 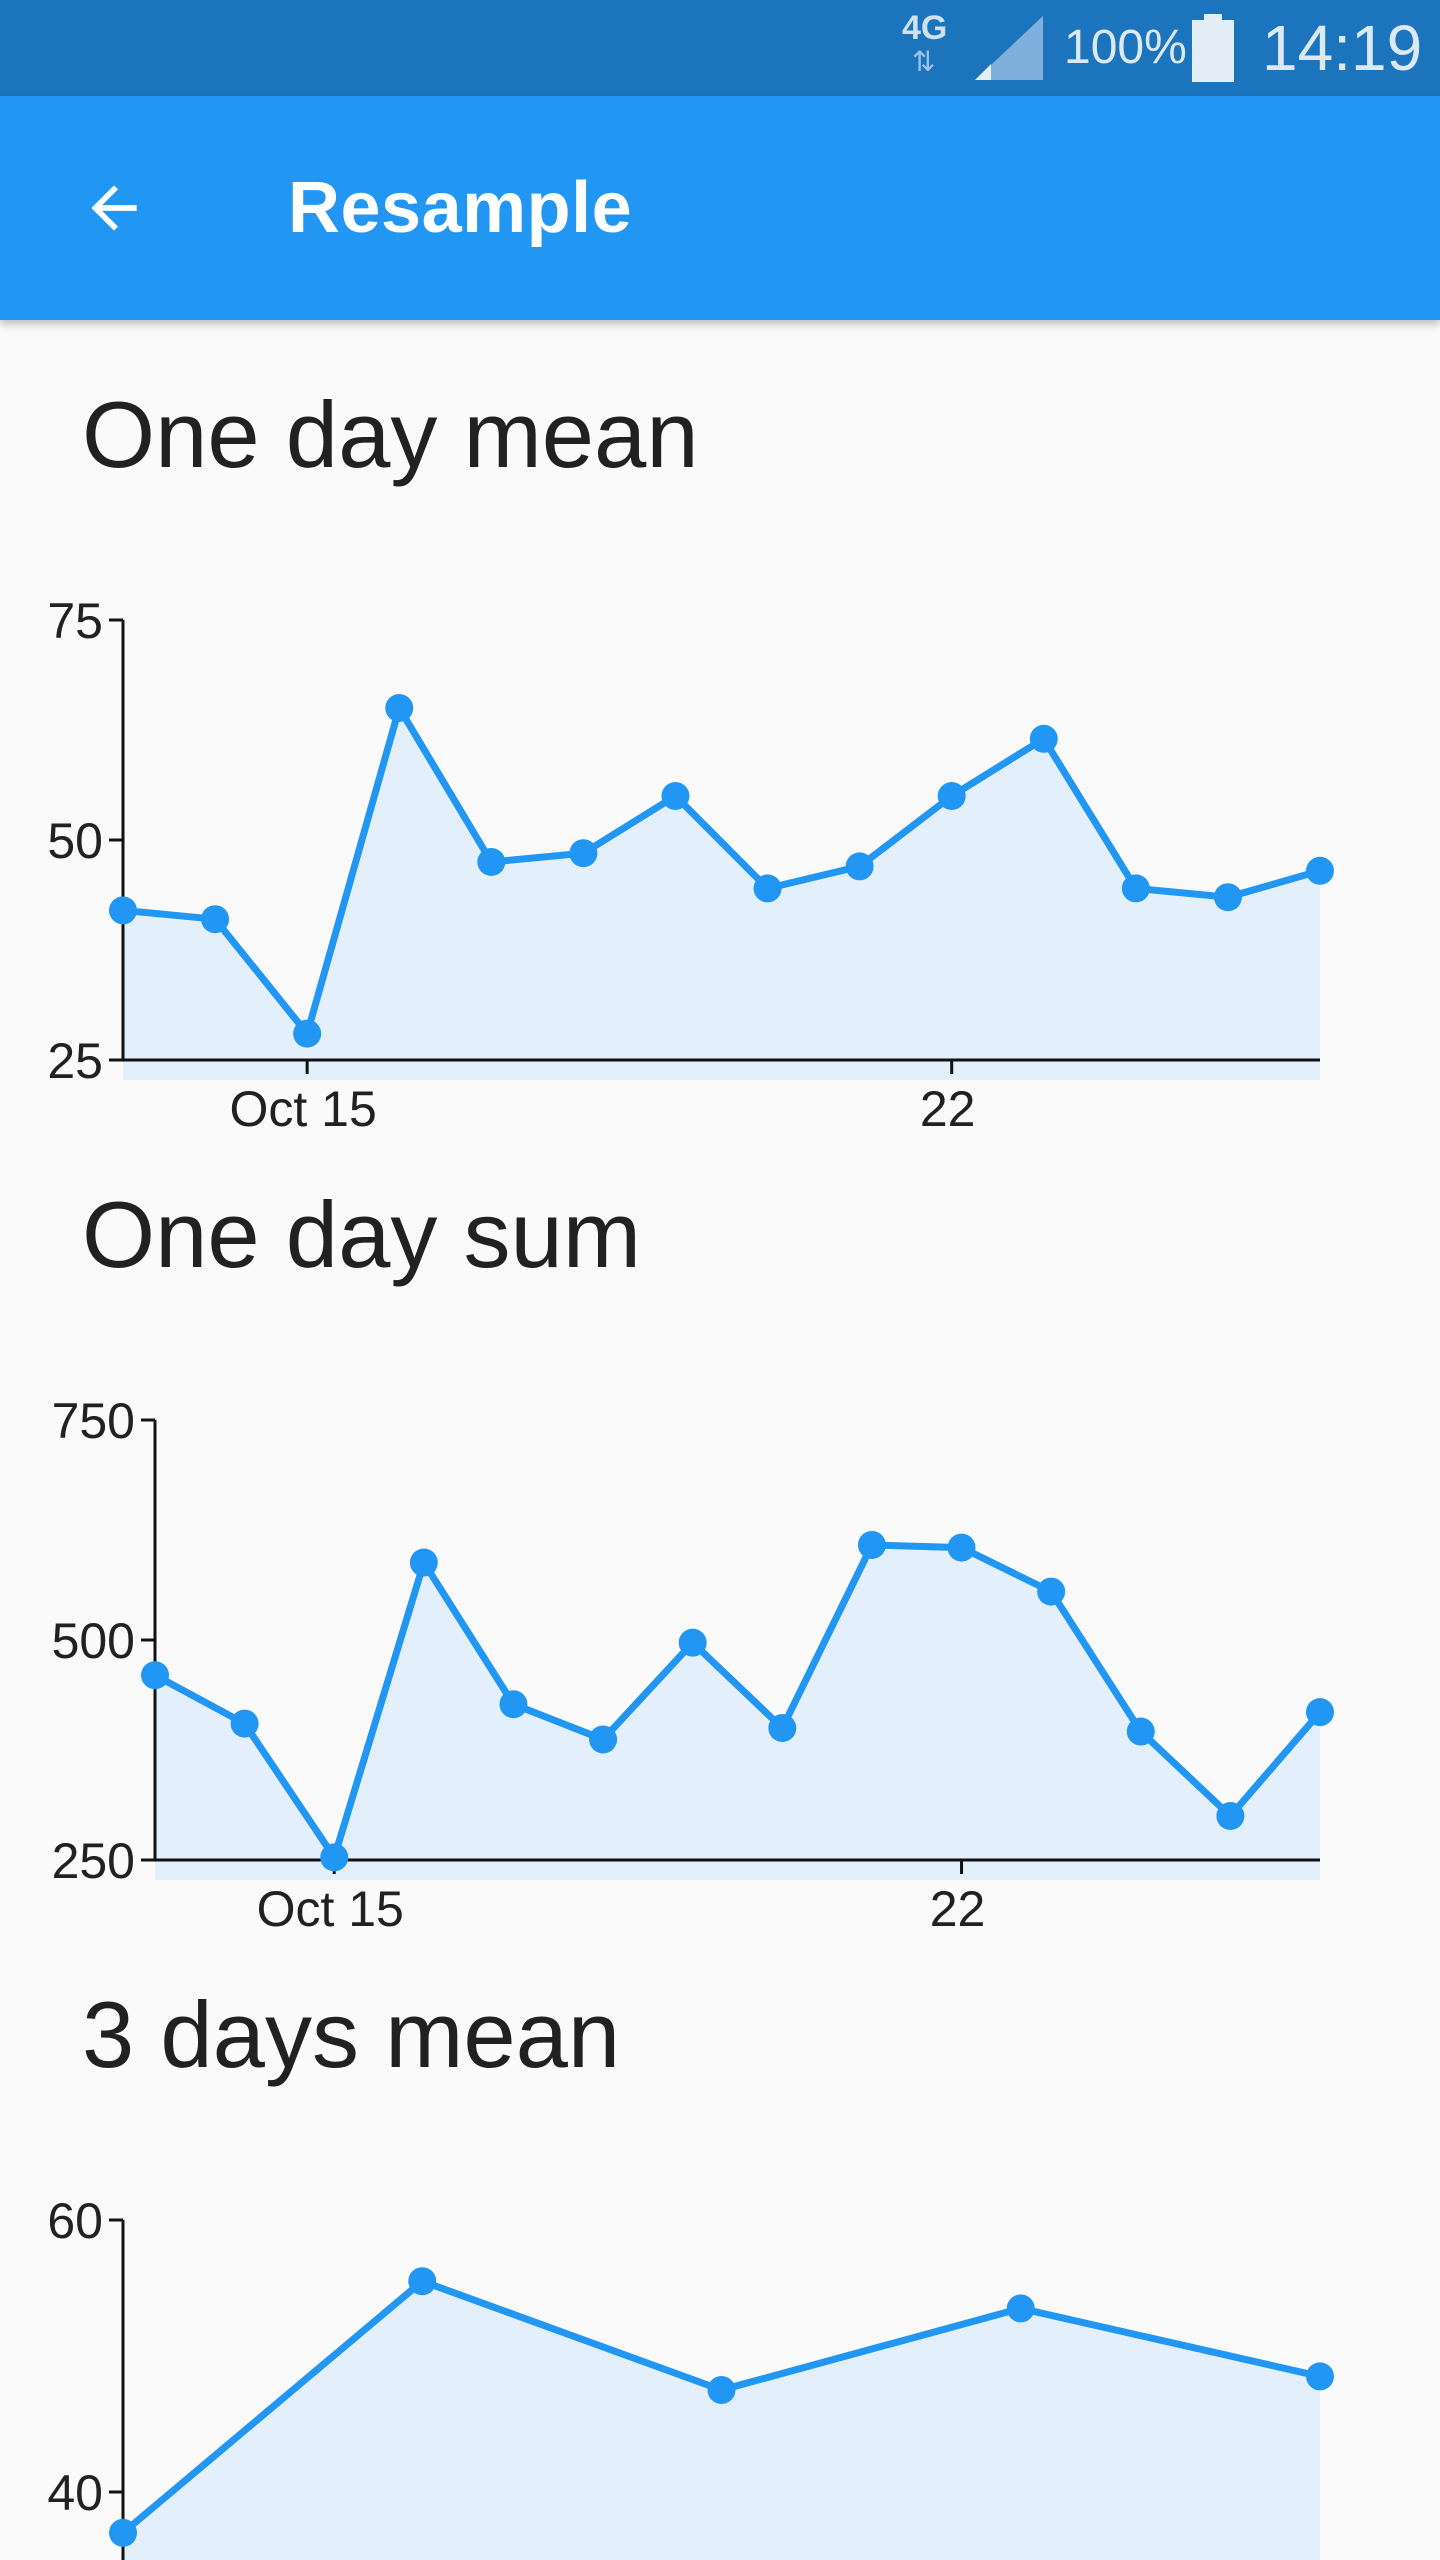 I want to click on battery-icon, so click(x=1213, y=48).